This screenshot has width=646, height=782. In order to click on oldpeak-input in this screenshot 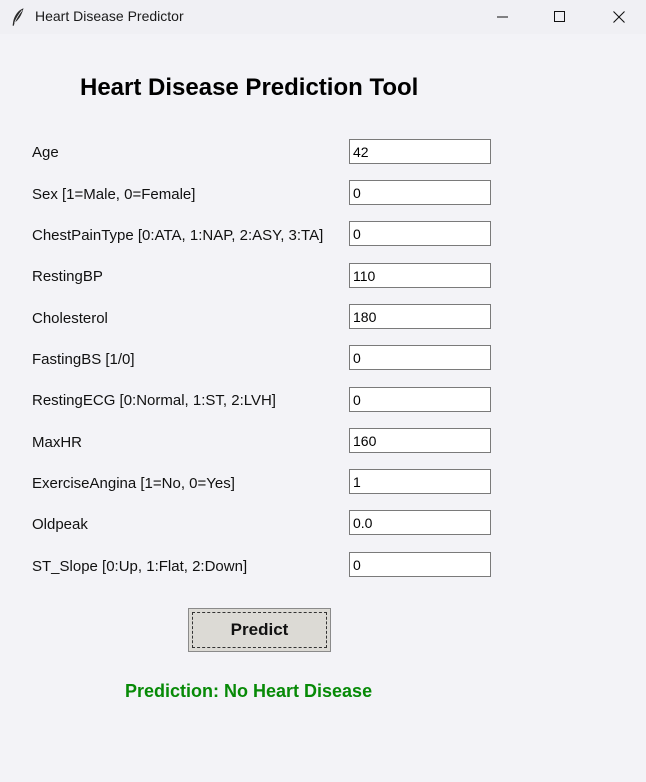, I will do `click(420, 522)`.